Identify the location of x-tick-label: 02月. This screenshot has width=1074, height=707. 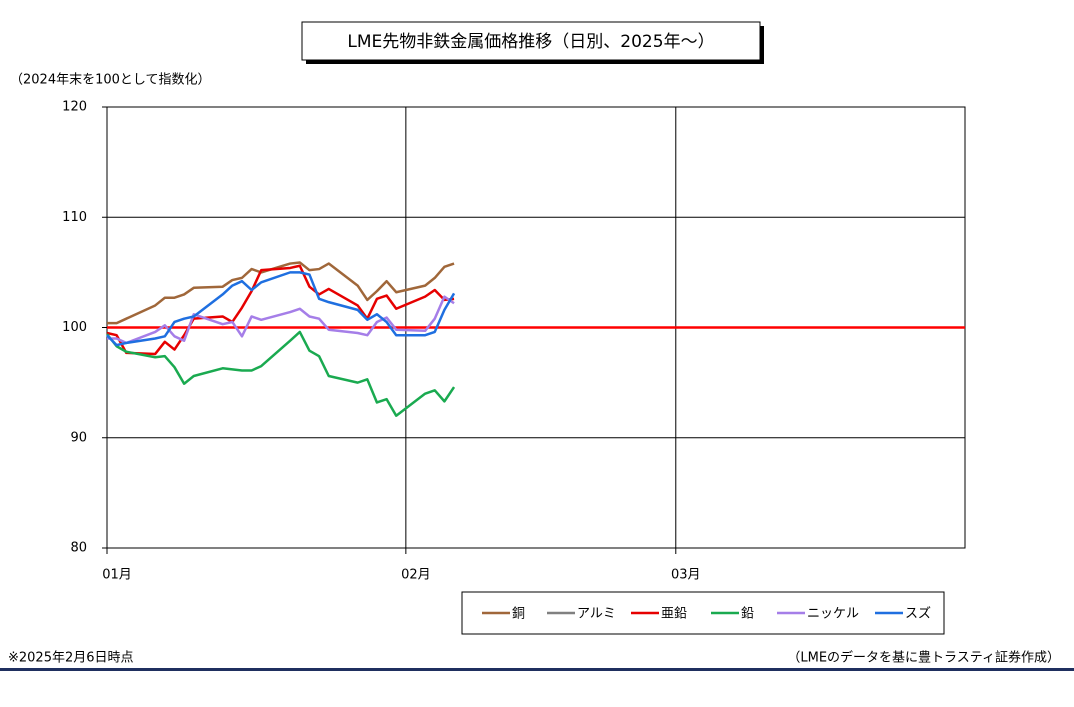
(416, 575).